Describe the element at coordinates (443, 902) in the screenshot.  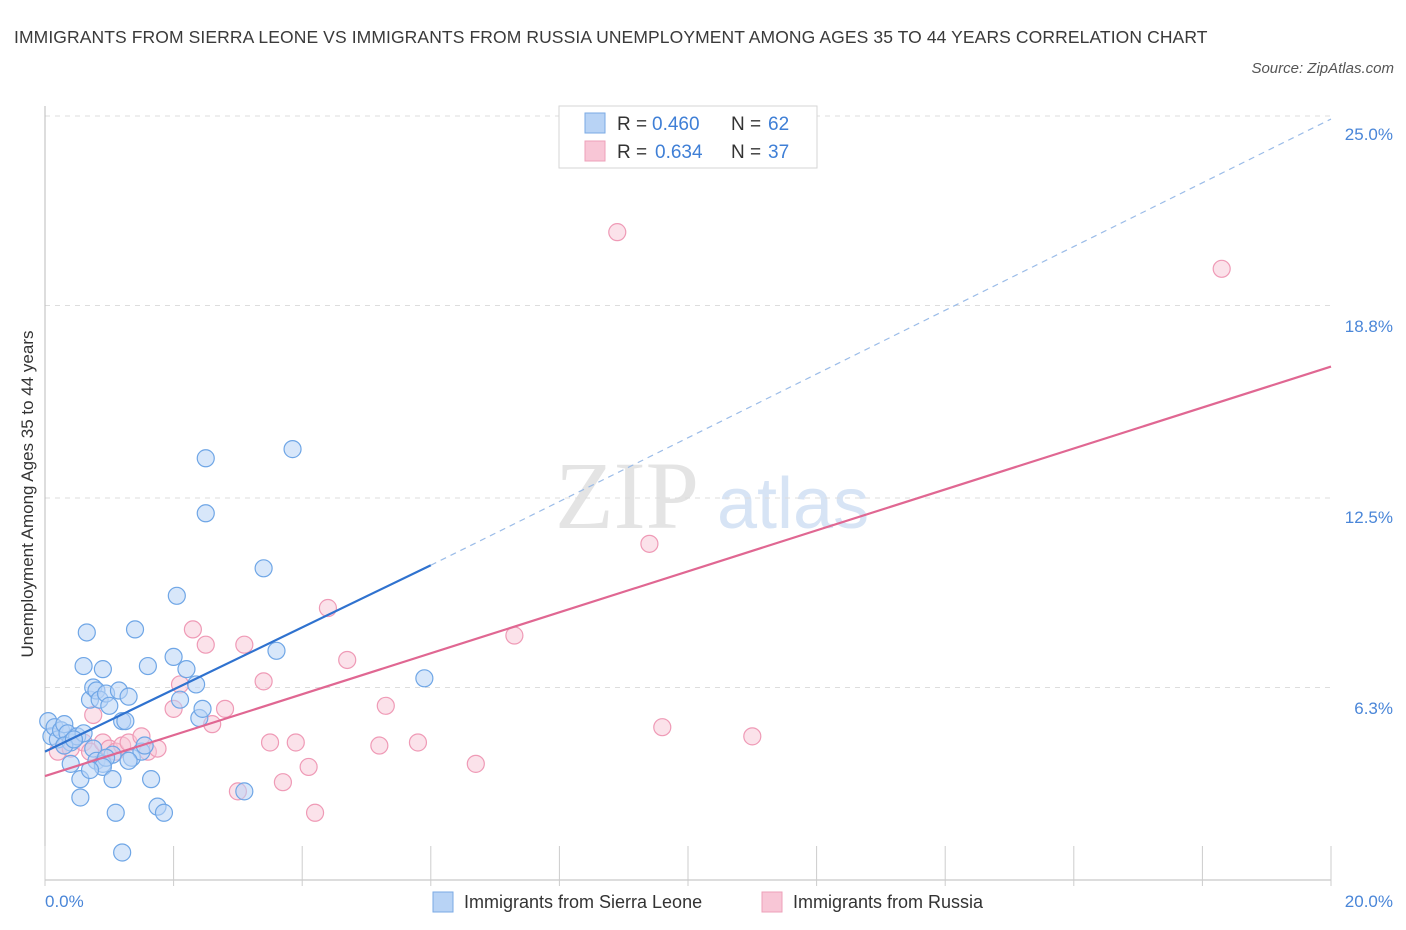
I see `bottom-legend-swatch-sierra-leone` at that location.